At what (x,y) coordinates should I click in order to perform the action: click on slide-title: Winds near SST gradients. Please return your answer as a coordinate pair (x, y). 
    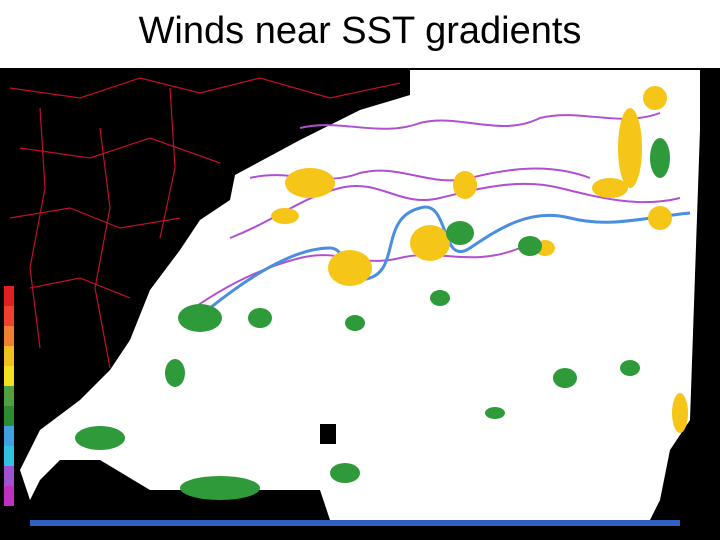
    Looking at the image, I should click on (360, 31).